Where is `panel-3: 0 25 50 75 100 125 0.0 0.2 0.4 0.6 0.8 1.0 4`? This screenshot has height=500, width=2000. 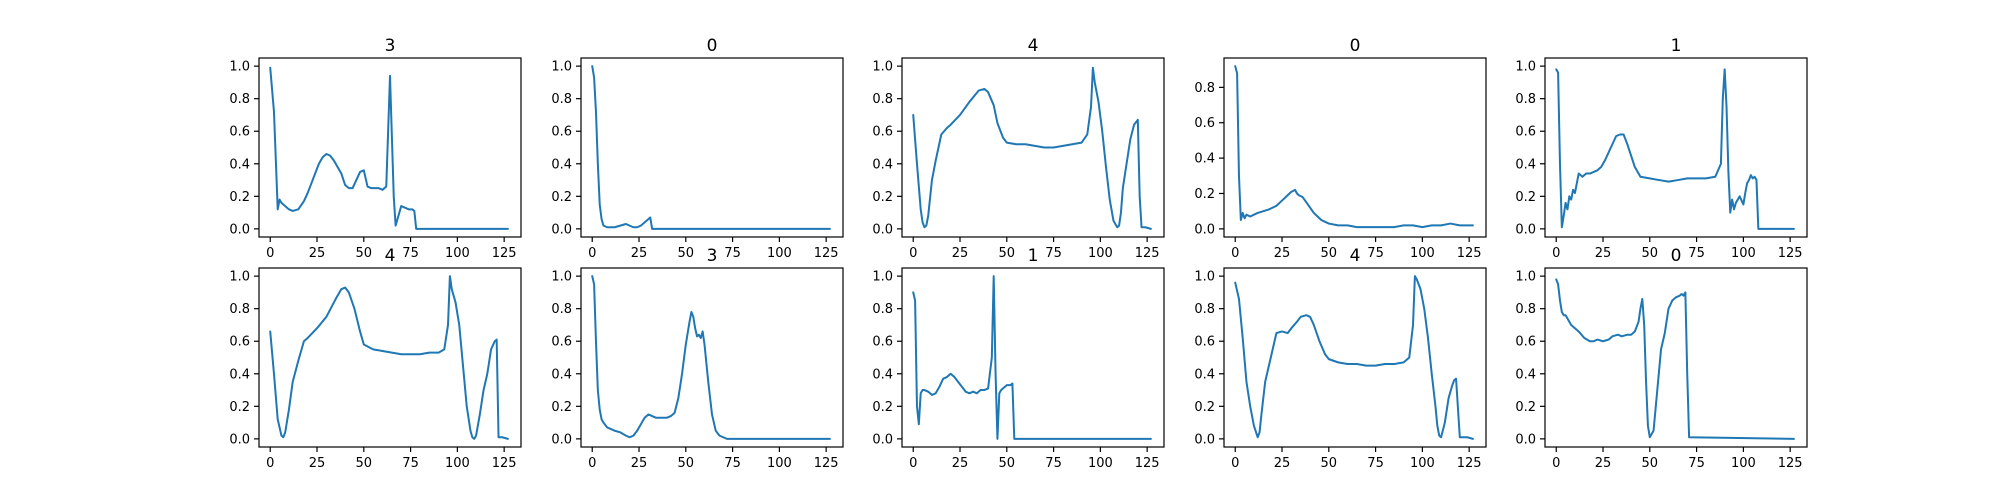
panel-3: 0 25 50 75 100 125 0.0 0.2 0.4 0.6 0.8 1.0 4 is located at coordinates (1018, 148).